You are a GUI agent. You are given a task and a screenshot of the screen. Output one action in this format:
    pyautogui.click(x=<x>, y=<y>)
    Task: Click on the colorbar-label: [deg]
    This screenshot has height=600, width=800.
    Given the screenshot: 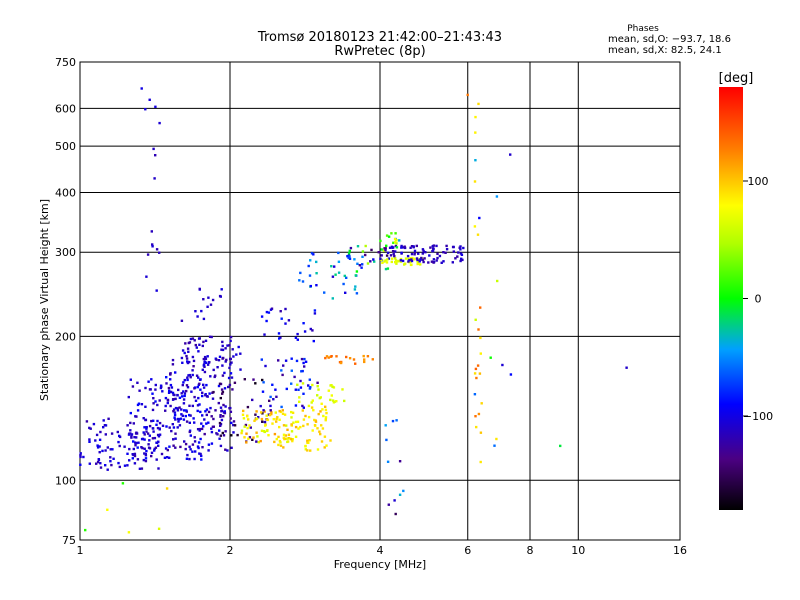 What is the action you would take?
    pyautogui.click(x=736, y=78)
    